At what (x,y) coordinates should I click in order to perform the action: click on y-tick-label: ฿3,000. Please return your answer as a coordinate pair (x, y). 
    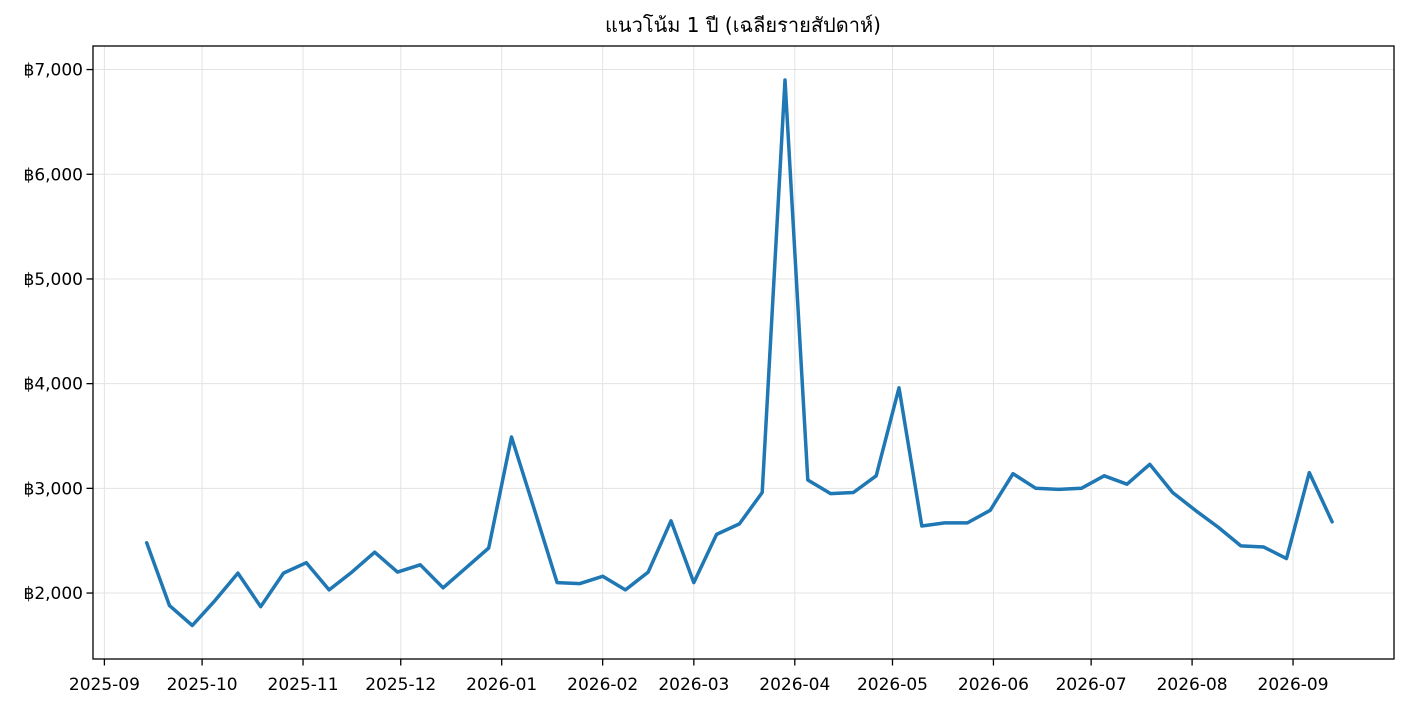
    Looking at the image, I should click on (53, 489).